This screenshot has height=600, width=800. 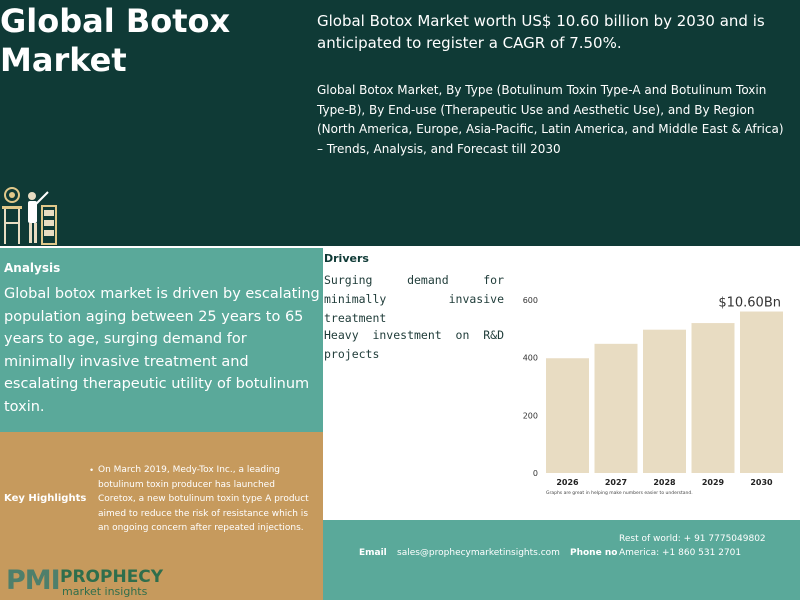 I want to click on bar-2028, so click(x=664, y=401).